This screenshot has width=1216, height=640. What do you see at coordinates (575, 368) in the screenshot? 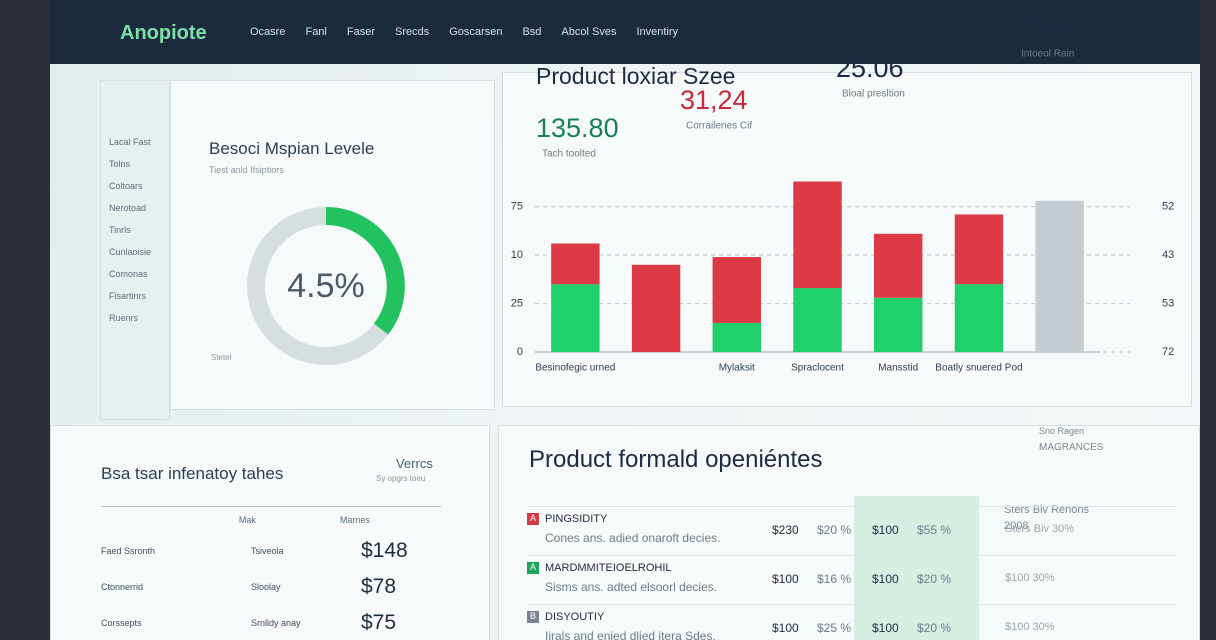
I see `x-tick-label: Besinofegic urned` at bounding box center [575, 368].